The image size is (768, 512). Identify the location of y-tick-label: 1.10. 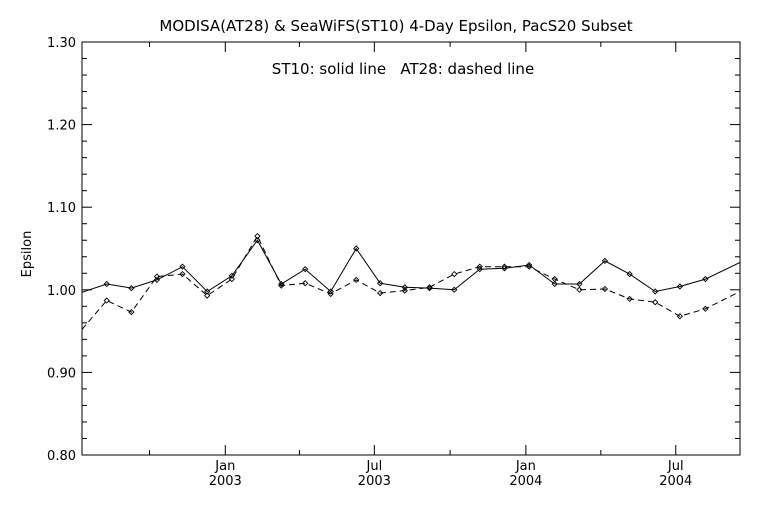
(61, 208).